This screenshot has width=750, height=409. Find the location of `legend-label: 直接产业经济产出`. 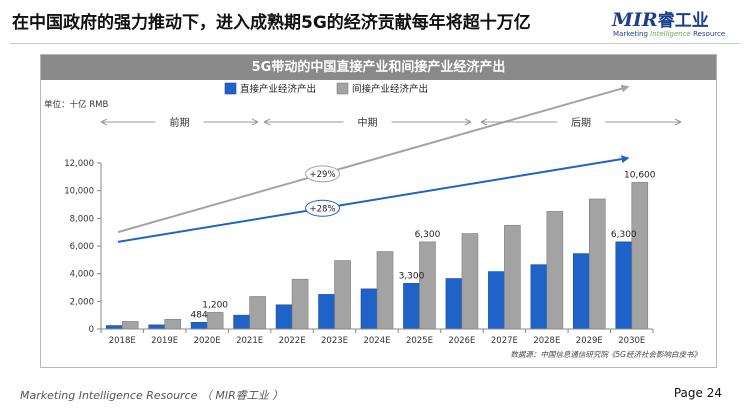

legend-label: 直接产业经济产出 is located at coordinates (278, 89).